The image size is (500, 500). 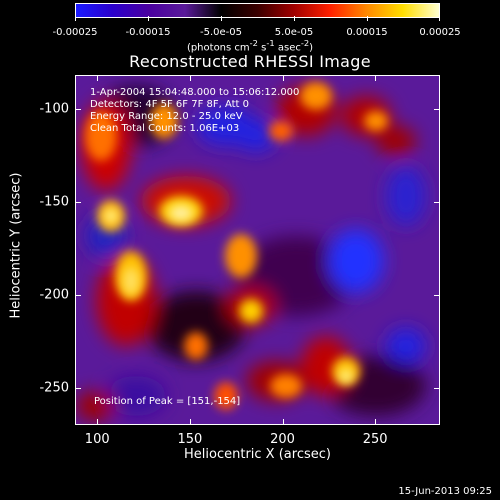 I want to click on colorbar-tick-label: -5.0e-05, so click(x=221, y=32).